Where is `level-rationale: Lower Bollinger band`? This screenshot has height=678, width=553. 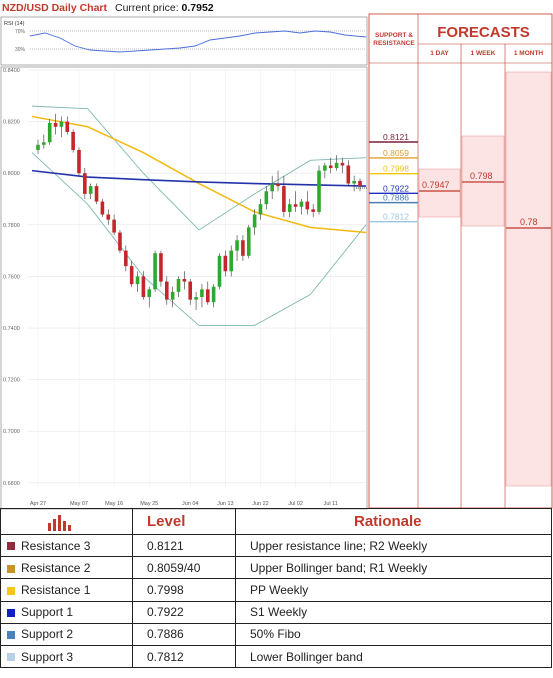
level-rationale: Lower Bollinger band is located at coordinates (393, 656).